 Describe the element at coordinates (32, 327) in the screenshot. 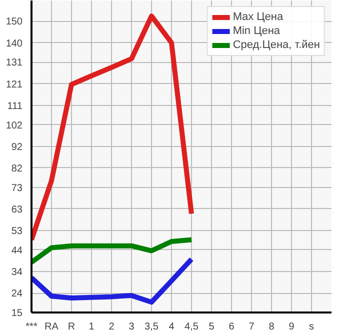

I see `x-tick-label: ***` at that location.